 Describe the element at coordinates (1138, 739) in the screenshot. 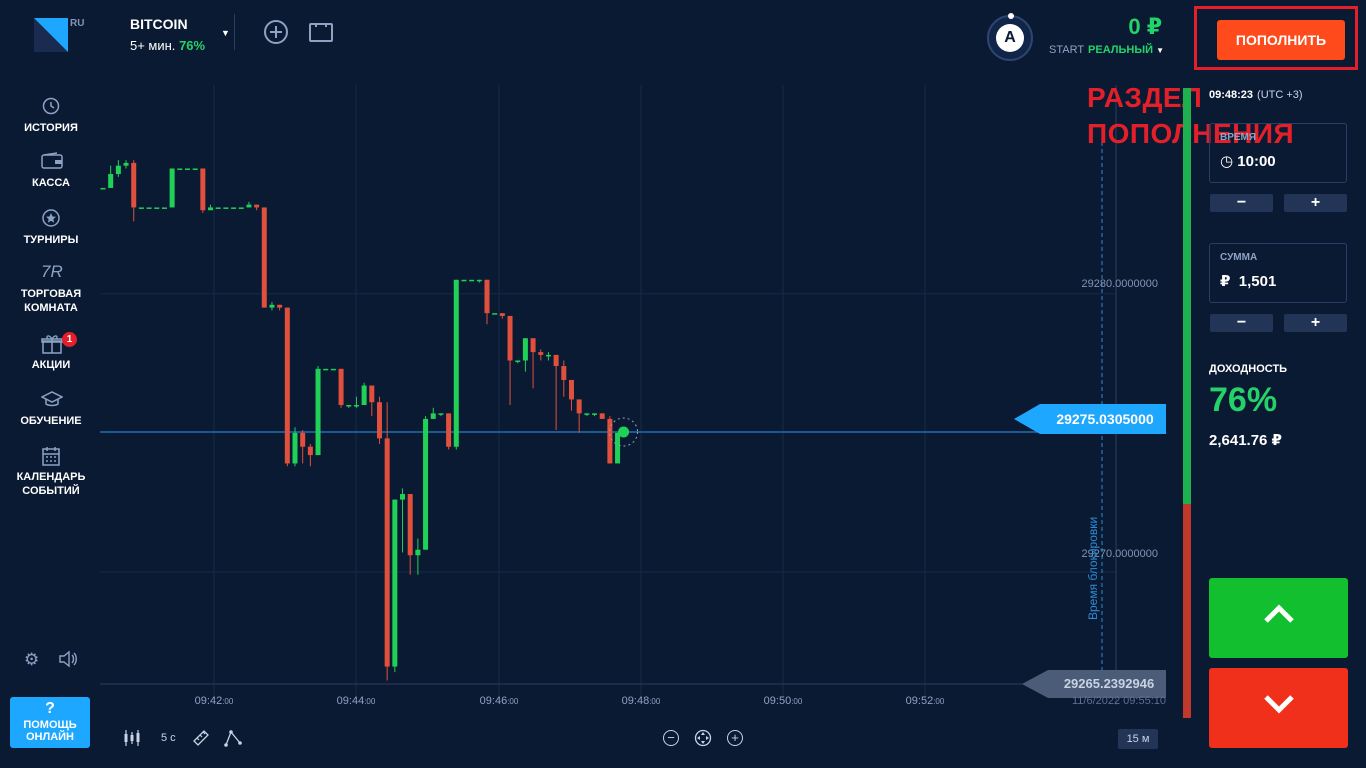

I see `chart-scale-button: 15 м` at that location.